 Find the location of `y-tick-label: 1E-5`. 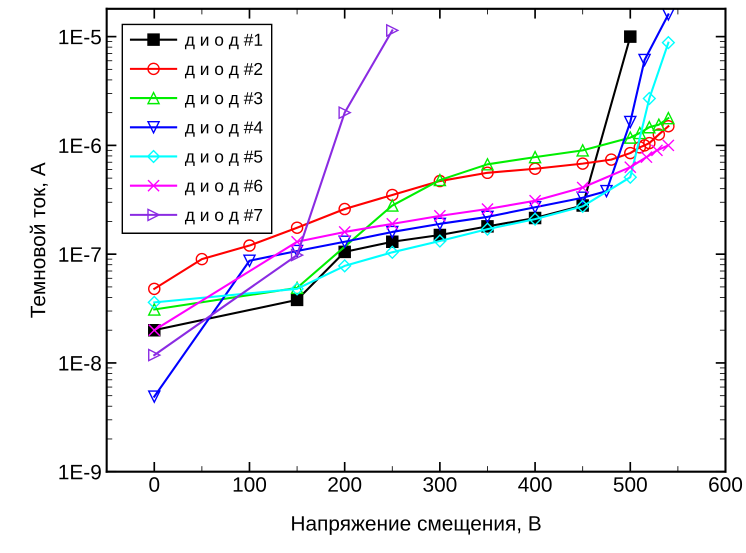

y-tick-label: 1E-5 is located at coordinates (80, 37).